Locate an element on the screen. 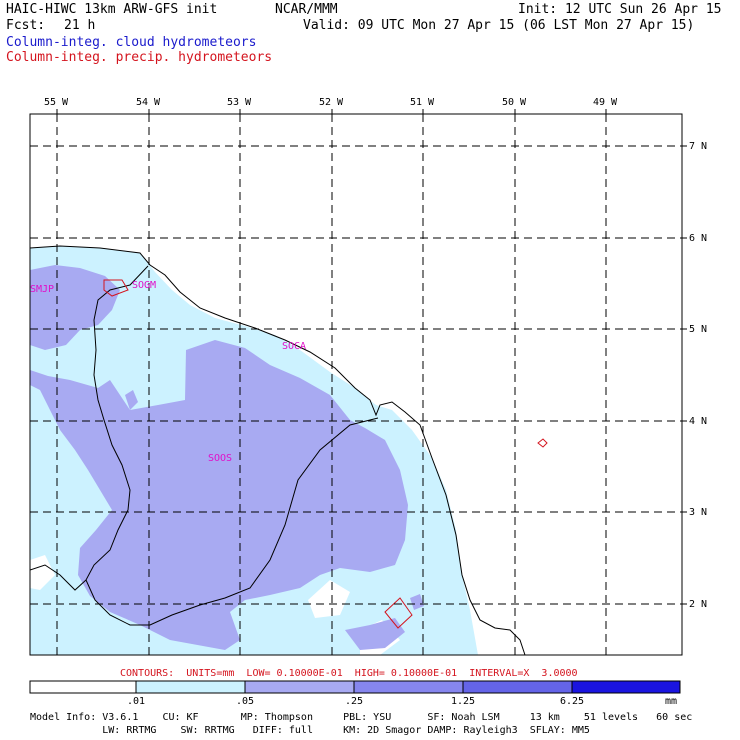 The width and height of the screenshot is (740, 740). border-west is located at coordinates (58, 577).